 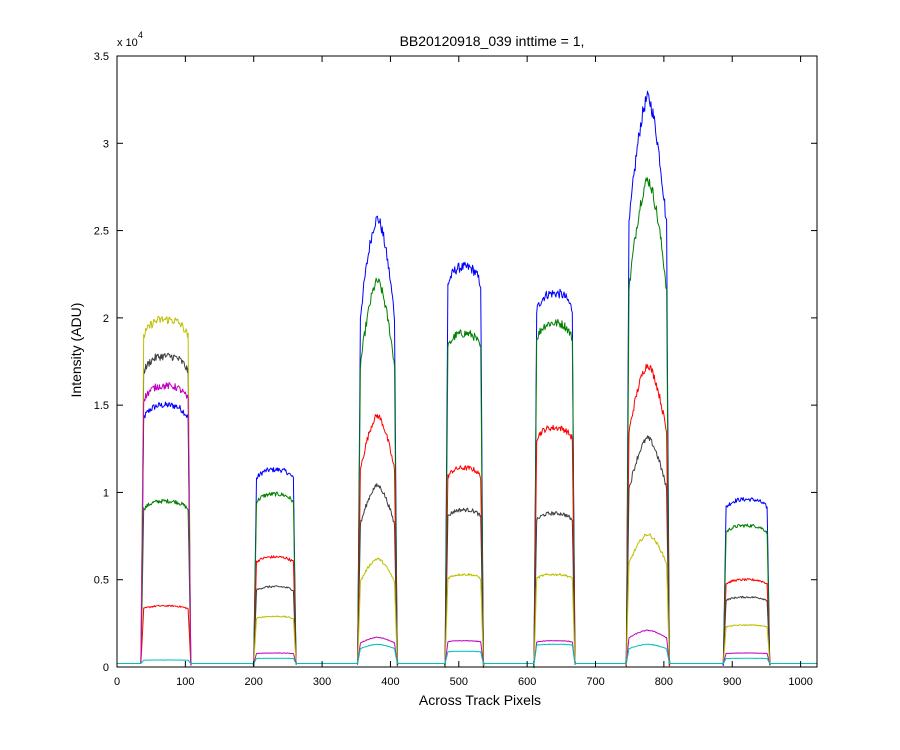 I want to click on y-tick-label: 1, so click(x=106, y=493).